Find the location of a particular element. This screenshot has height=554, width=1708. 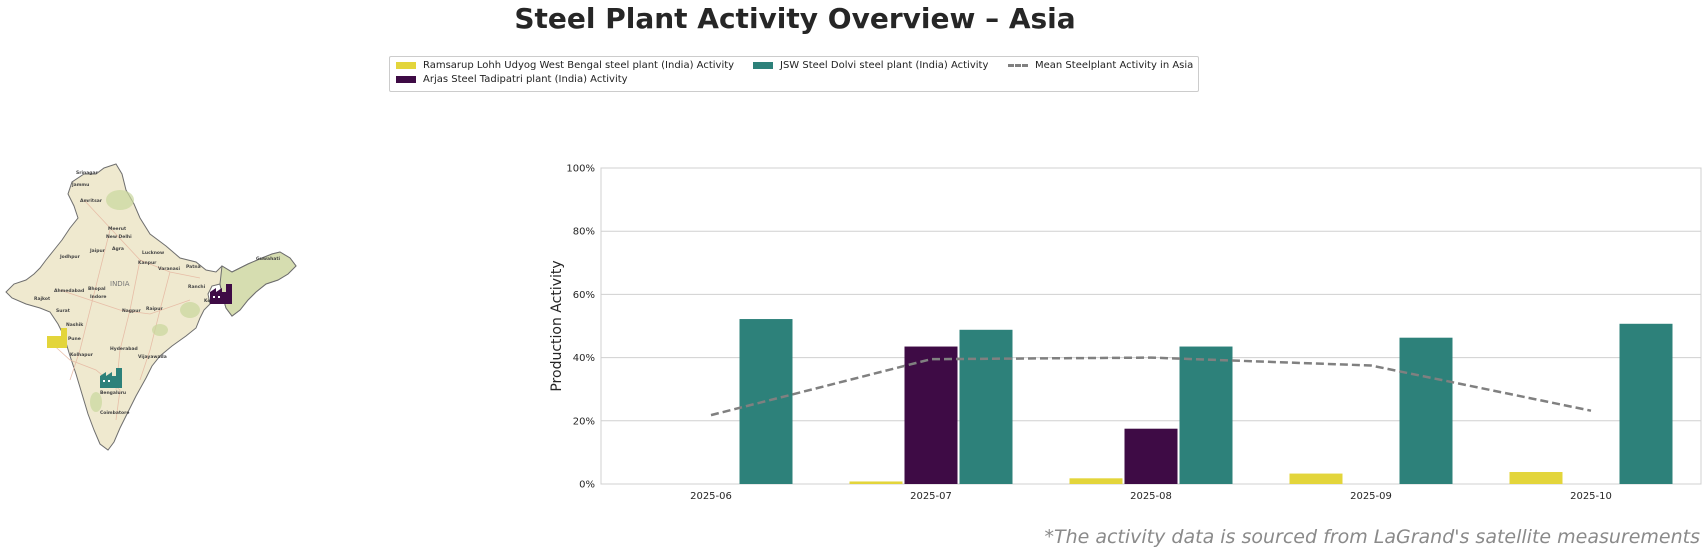

city-label: Meerut is located at coordinates (117, 229).